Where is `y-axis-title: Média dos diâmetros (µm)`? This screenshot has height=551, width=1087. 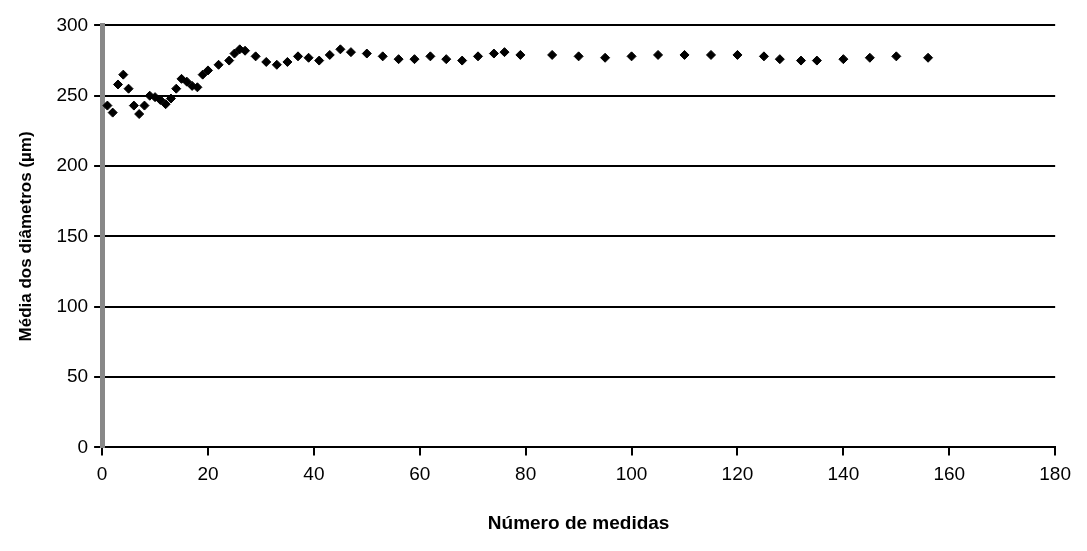
y-axis-title: Média dos diâmetros (µm) is located at coordinates (25, 236).